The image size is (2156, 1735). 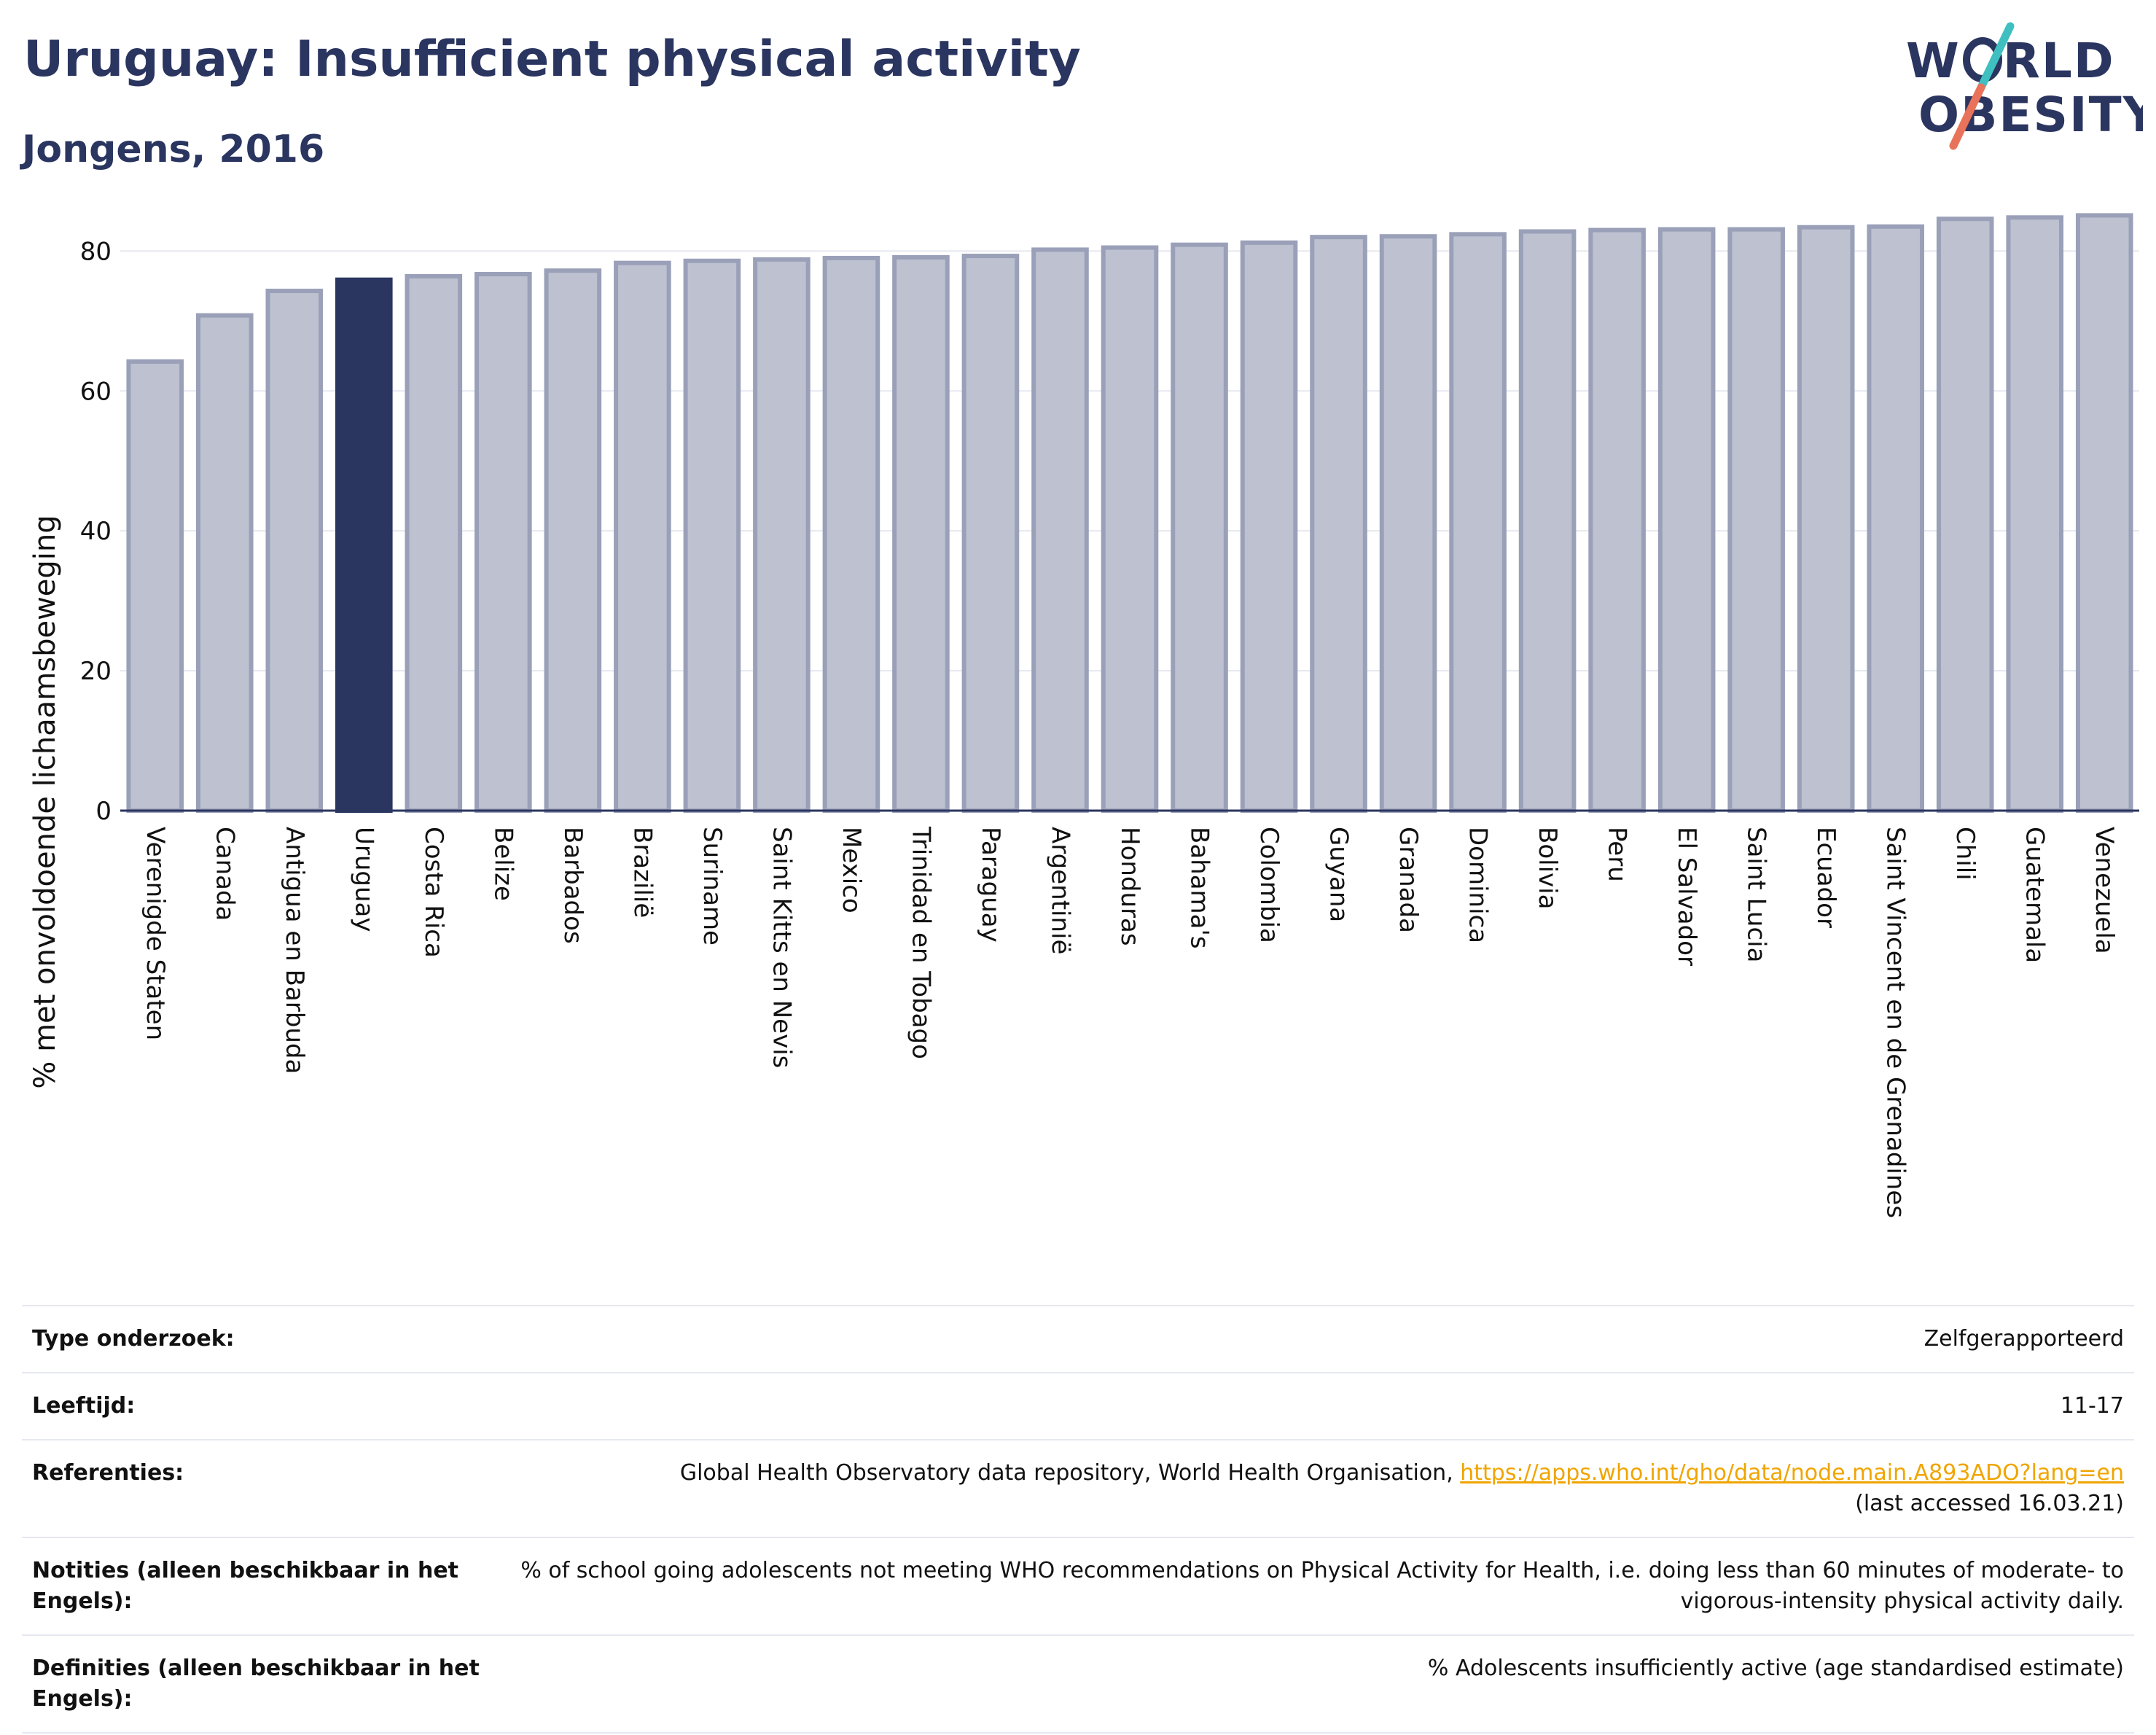 What do you see at coordinates (364, 879) in the screenshot?
I see `x-tick-label: Uruguay` at bounding box center [364, 879].